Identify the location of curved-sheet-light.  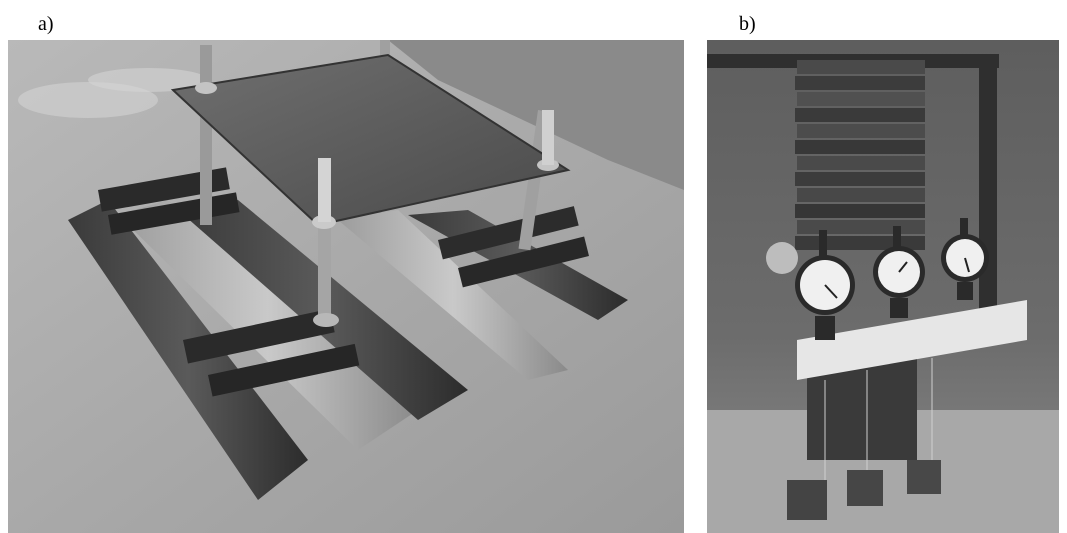
(453, 295).